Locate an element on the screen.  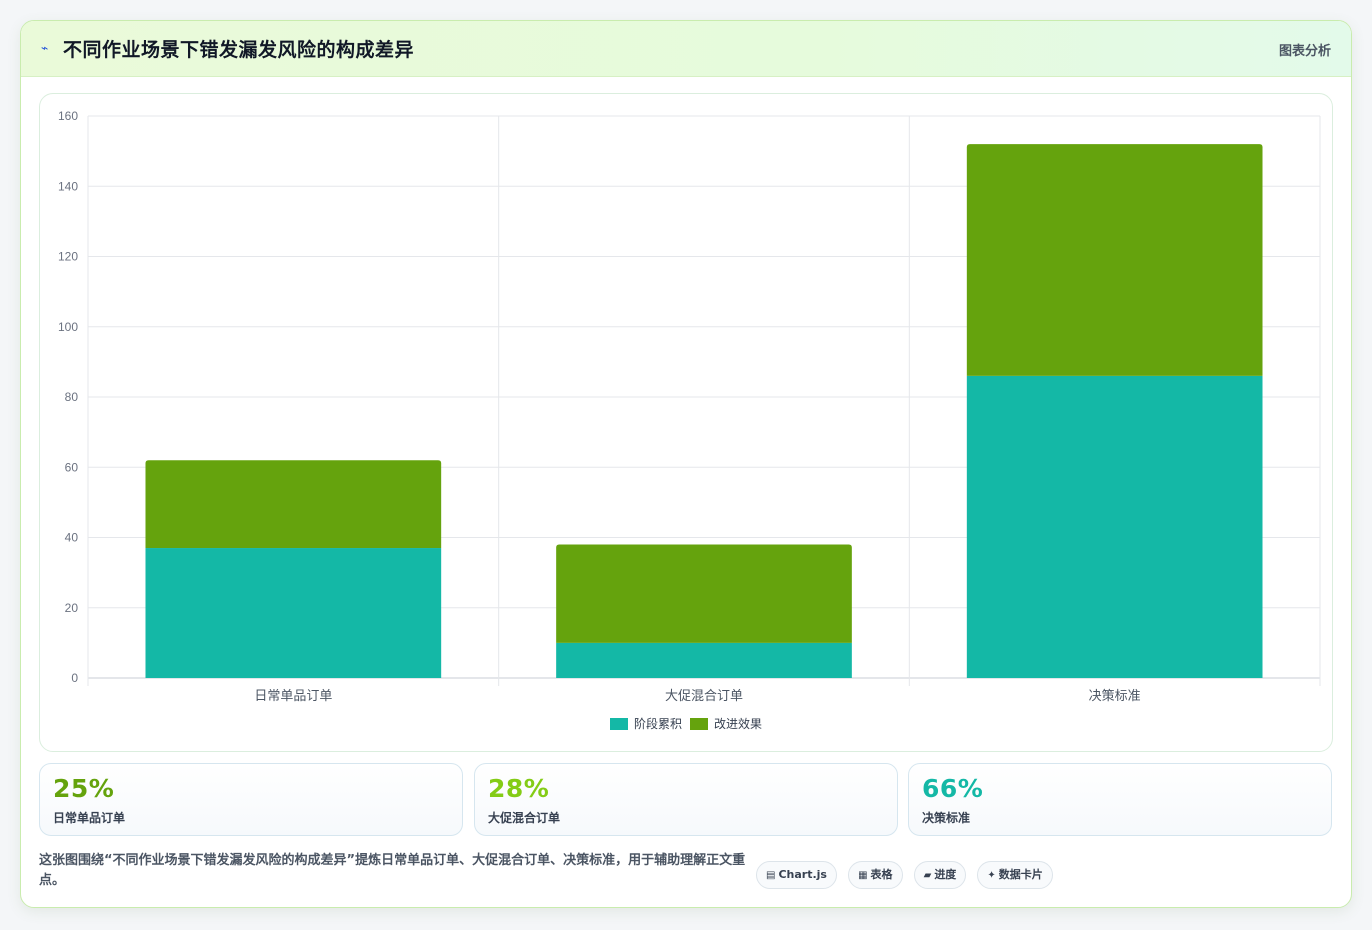
progress-icon: ▰ is located at coordinates (927, 875).